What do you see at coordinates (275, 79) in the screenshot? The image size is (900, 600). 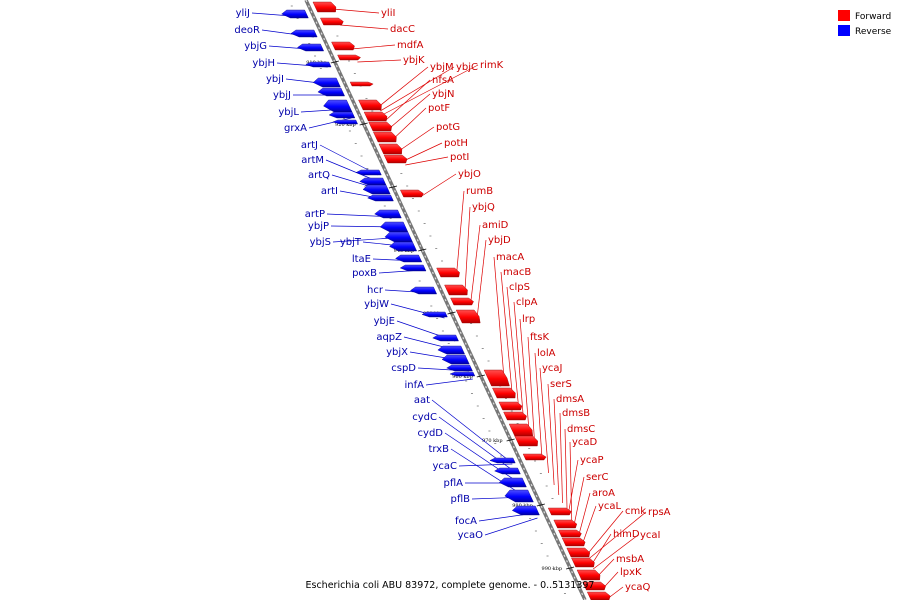 I see `reverse-gene-label: ybjI` at bounding box center [275, 79].